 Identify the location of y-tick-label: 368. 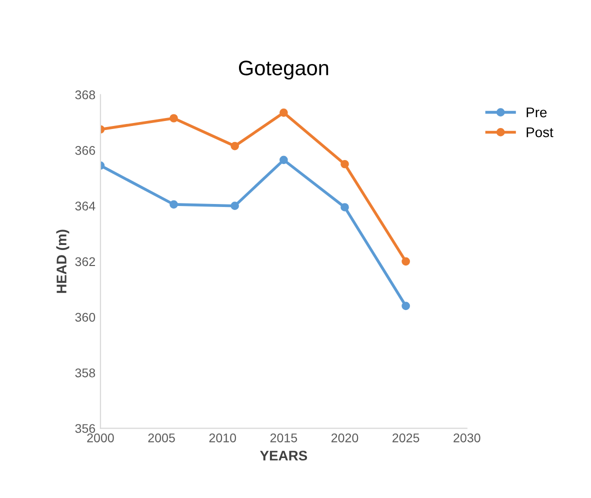
(85, 95).